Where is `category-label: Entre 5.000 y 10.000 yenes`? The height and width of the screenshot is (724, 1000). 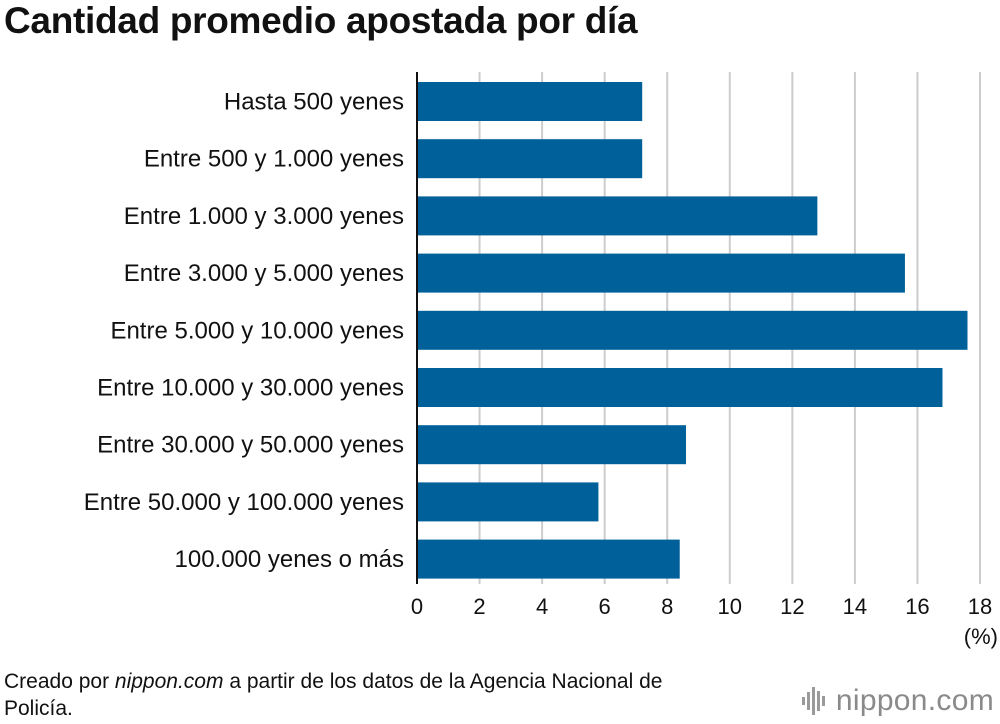 category-label: Entre 5.000 y 10.000 yenes is located at coordinates (257, 330).